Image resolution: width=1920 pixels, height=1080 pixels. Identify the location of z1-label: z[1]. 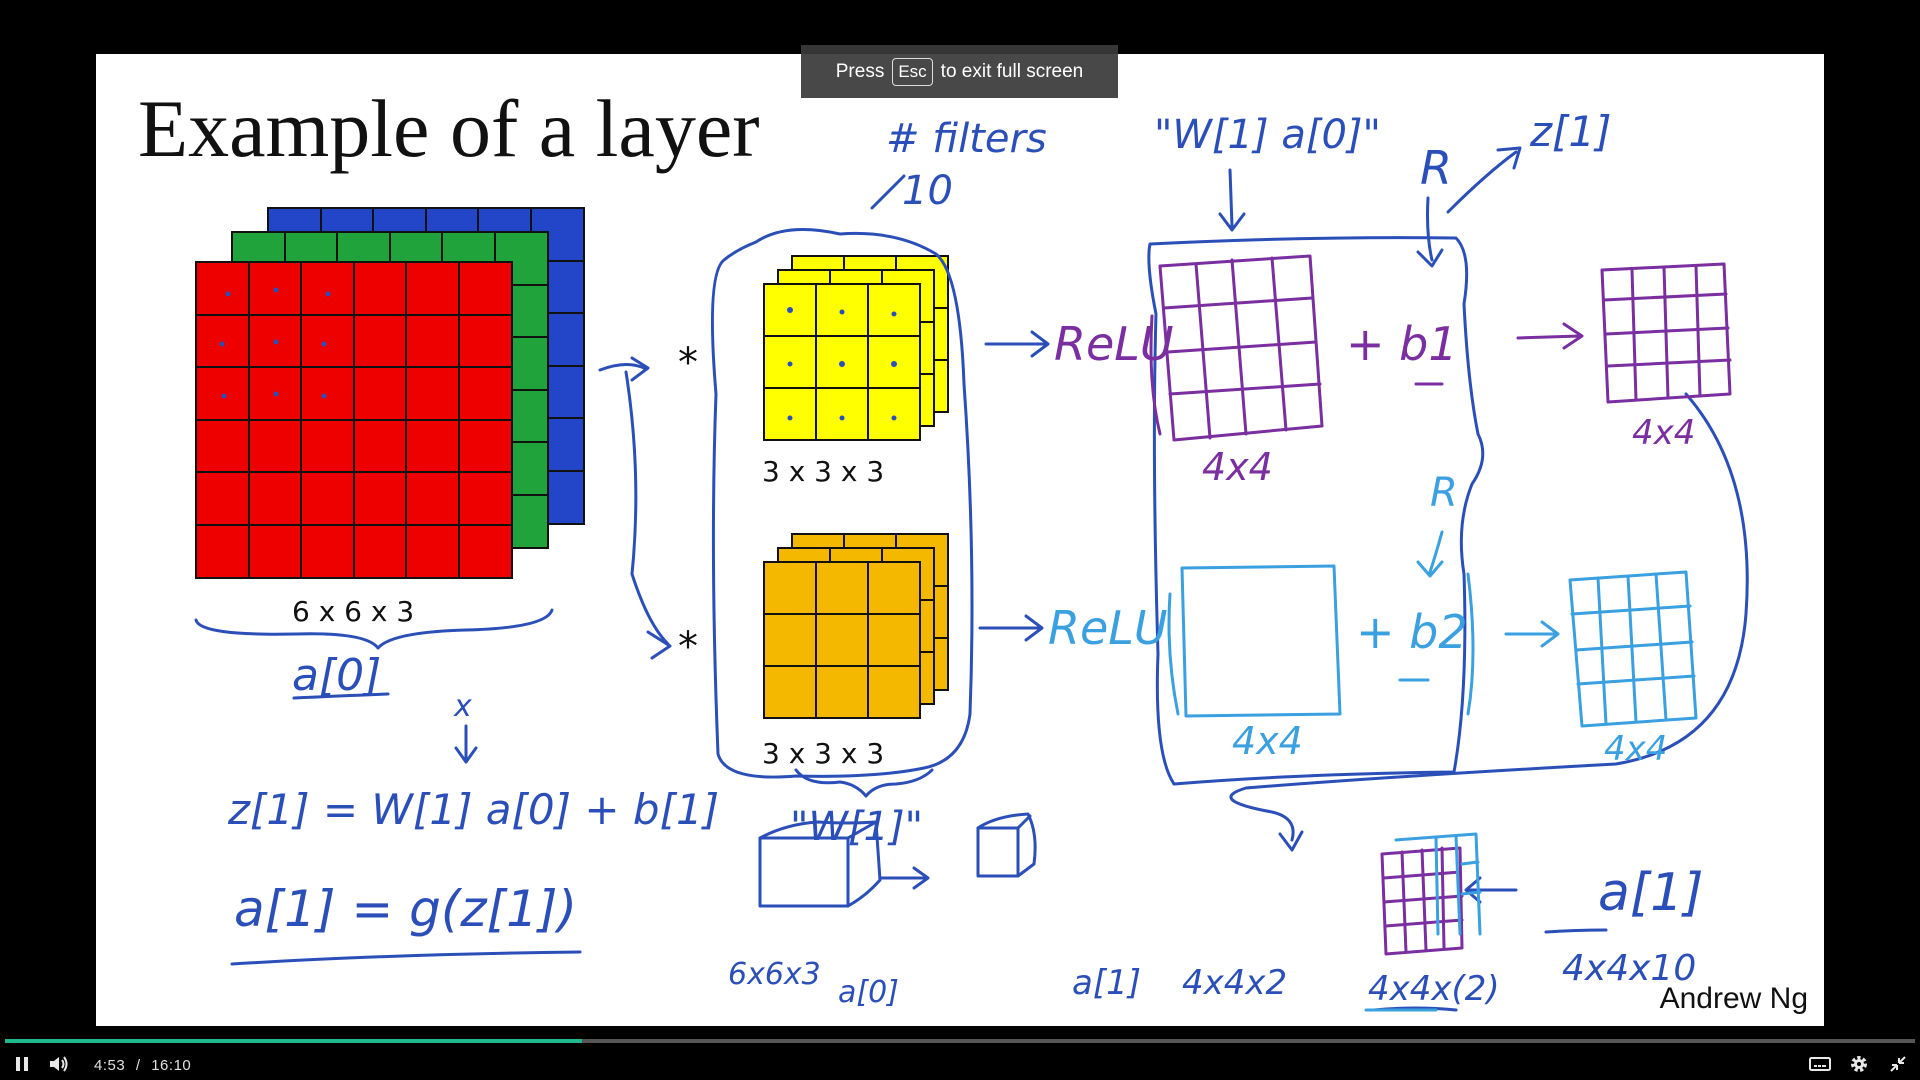
(1570, 131).